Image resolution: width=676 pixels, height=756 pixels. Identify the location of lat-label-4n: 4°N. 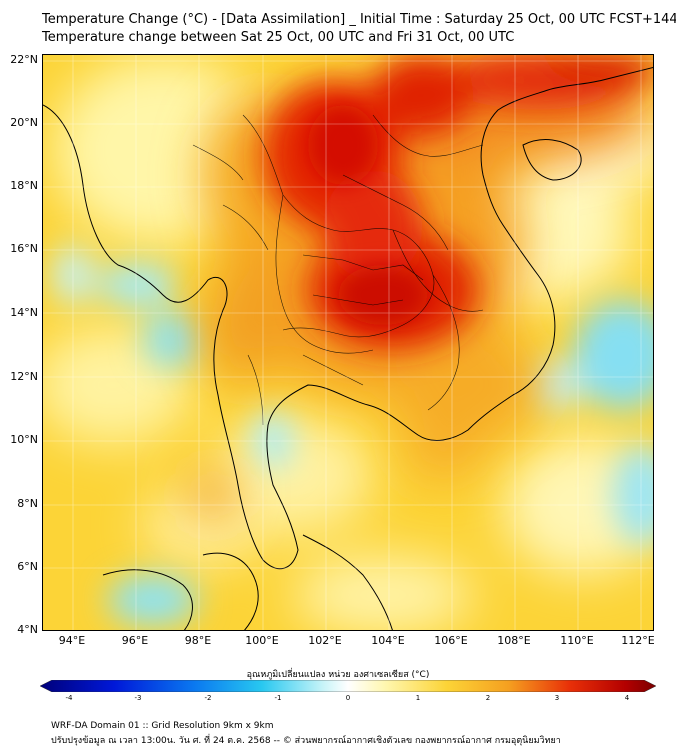
(27, 629).